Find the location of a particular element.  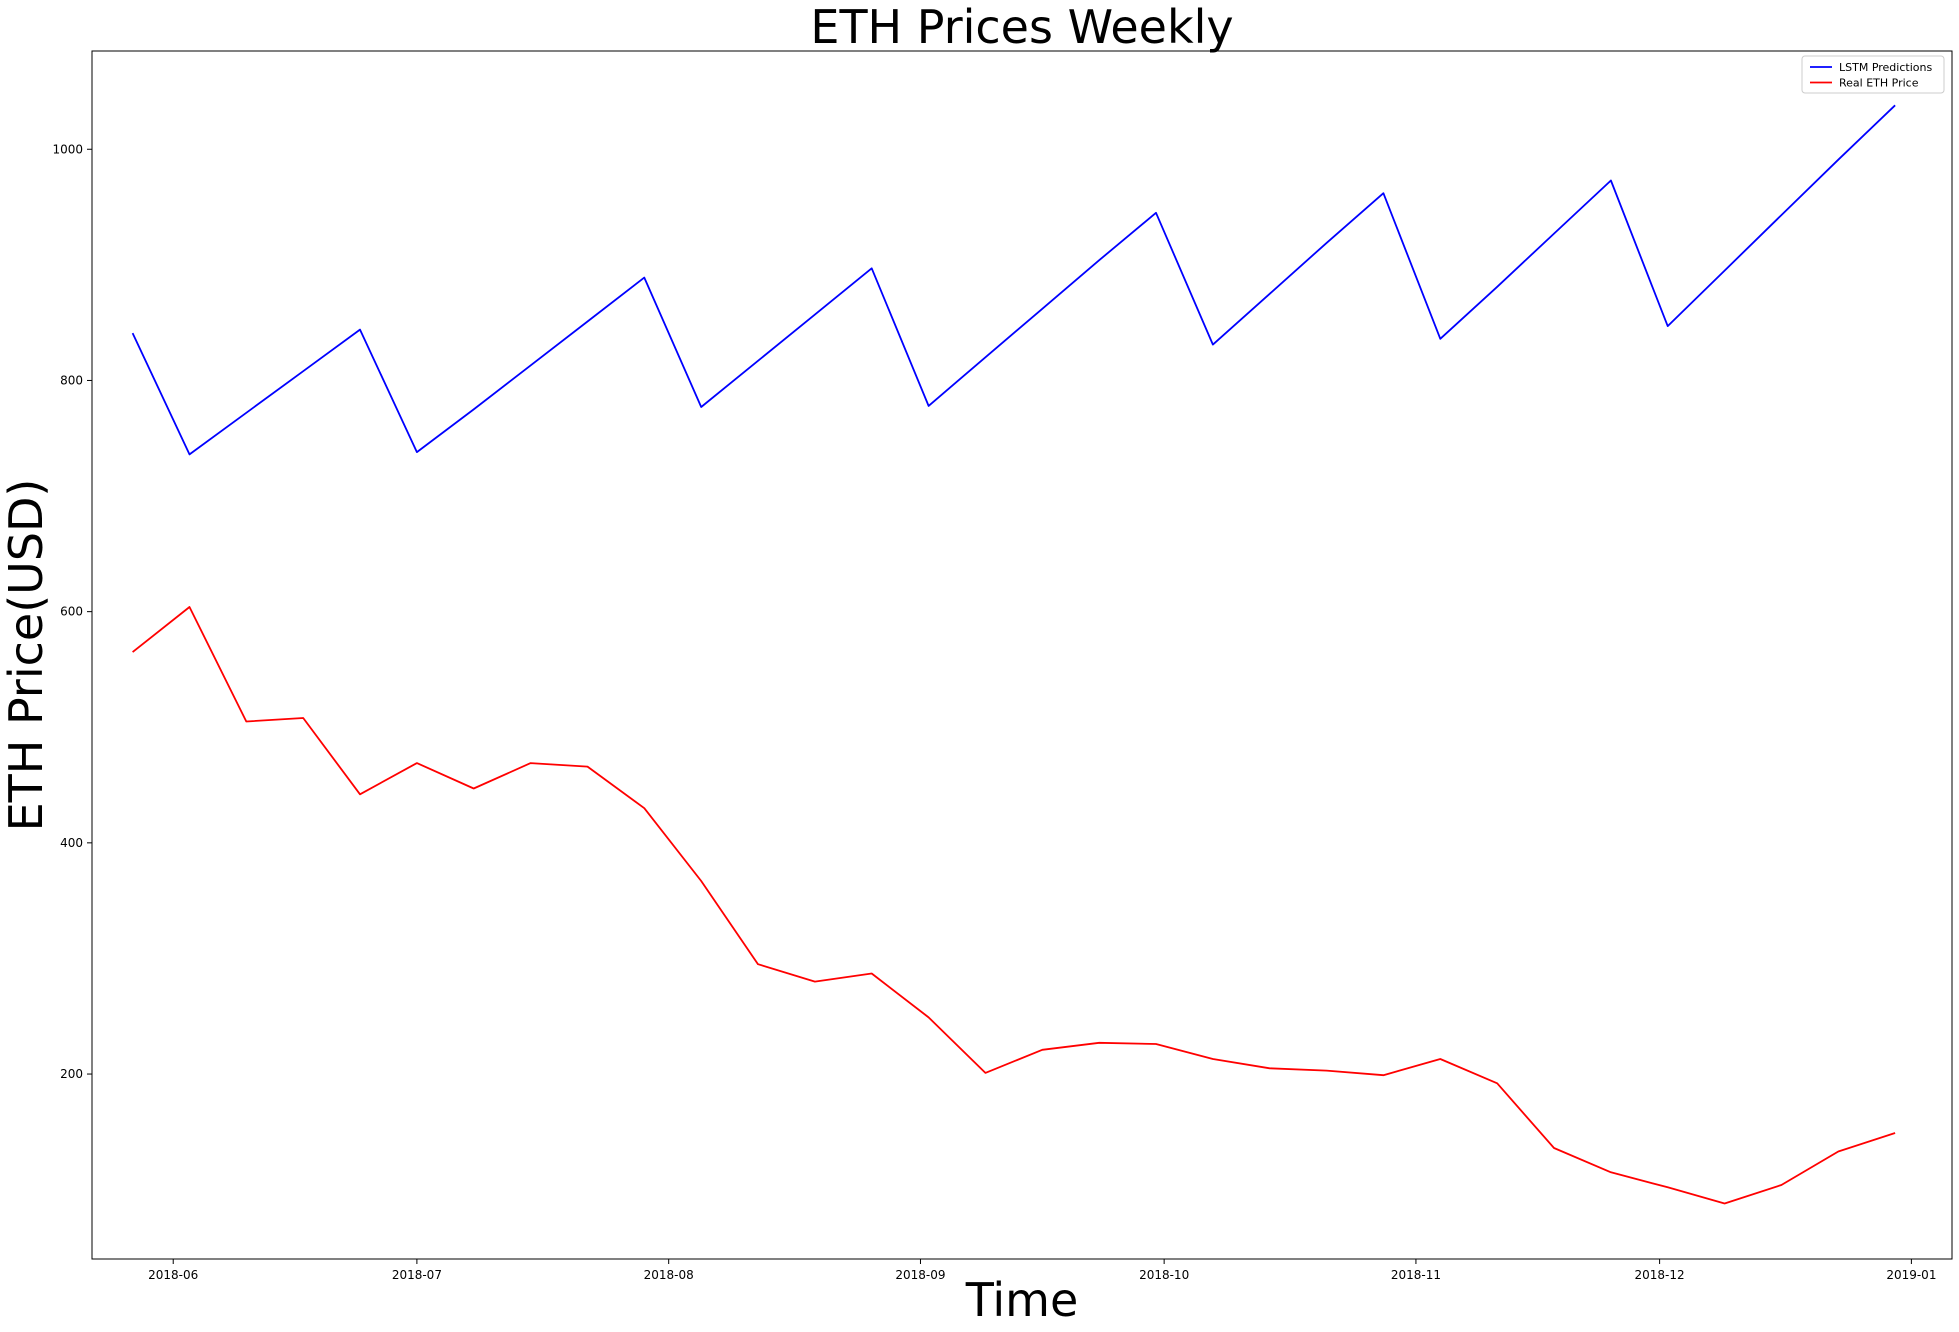

legend-box is located at coordinates (1873, 74).